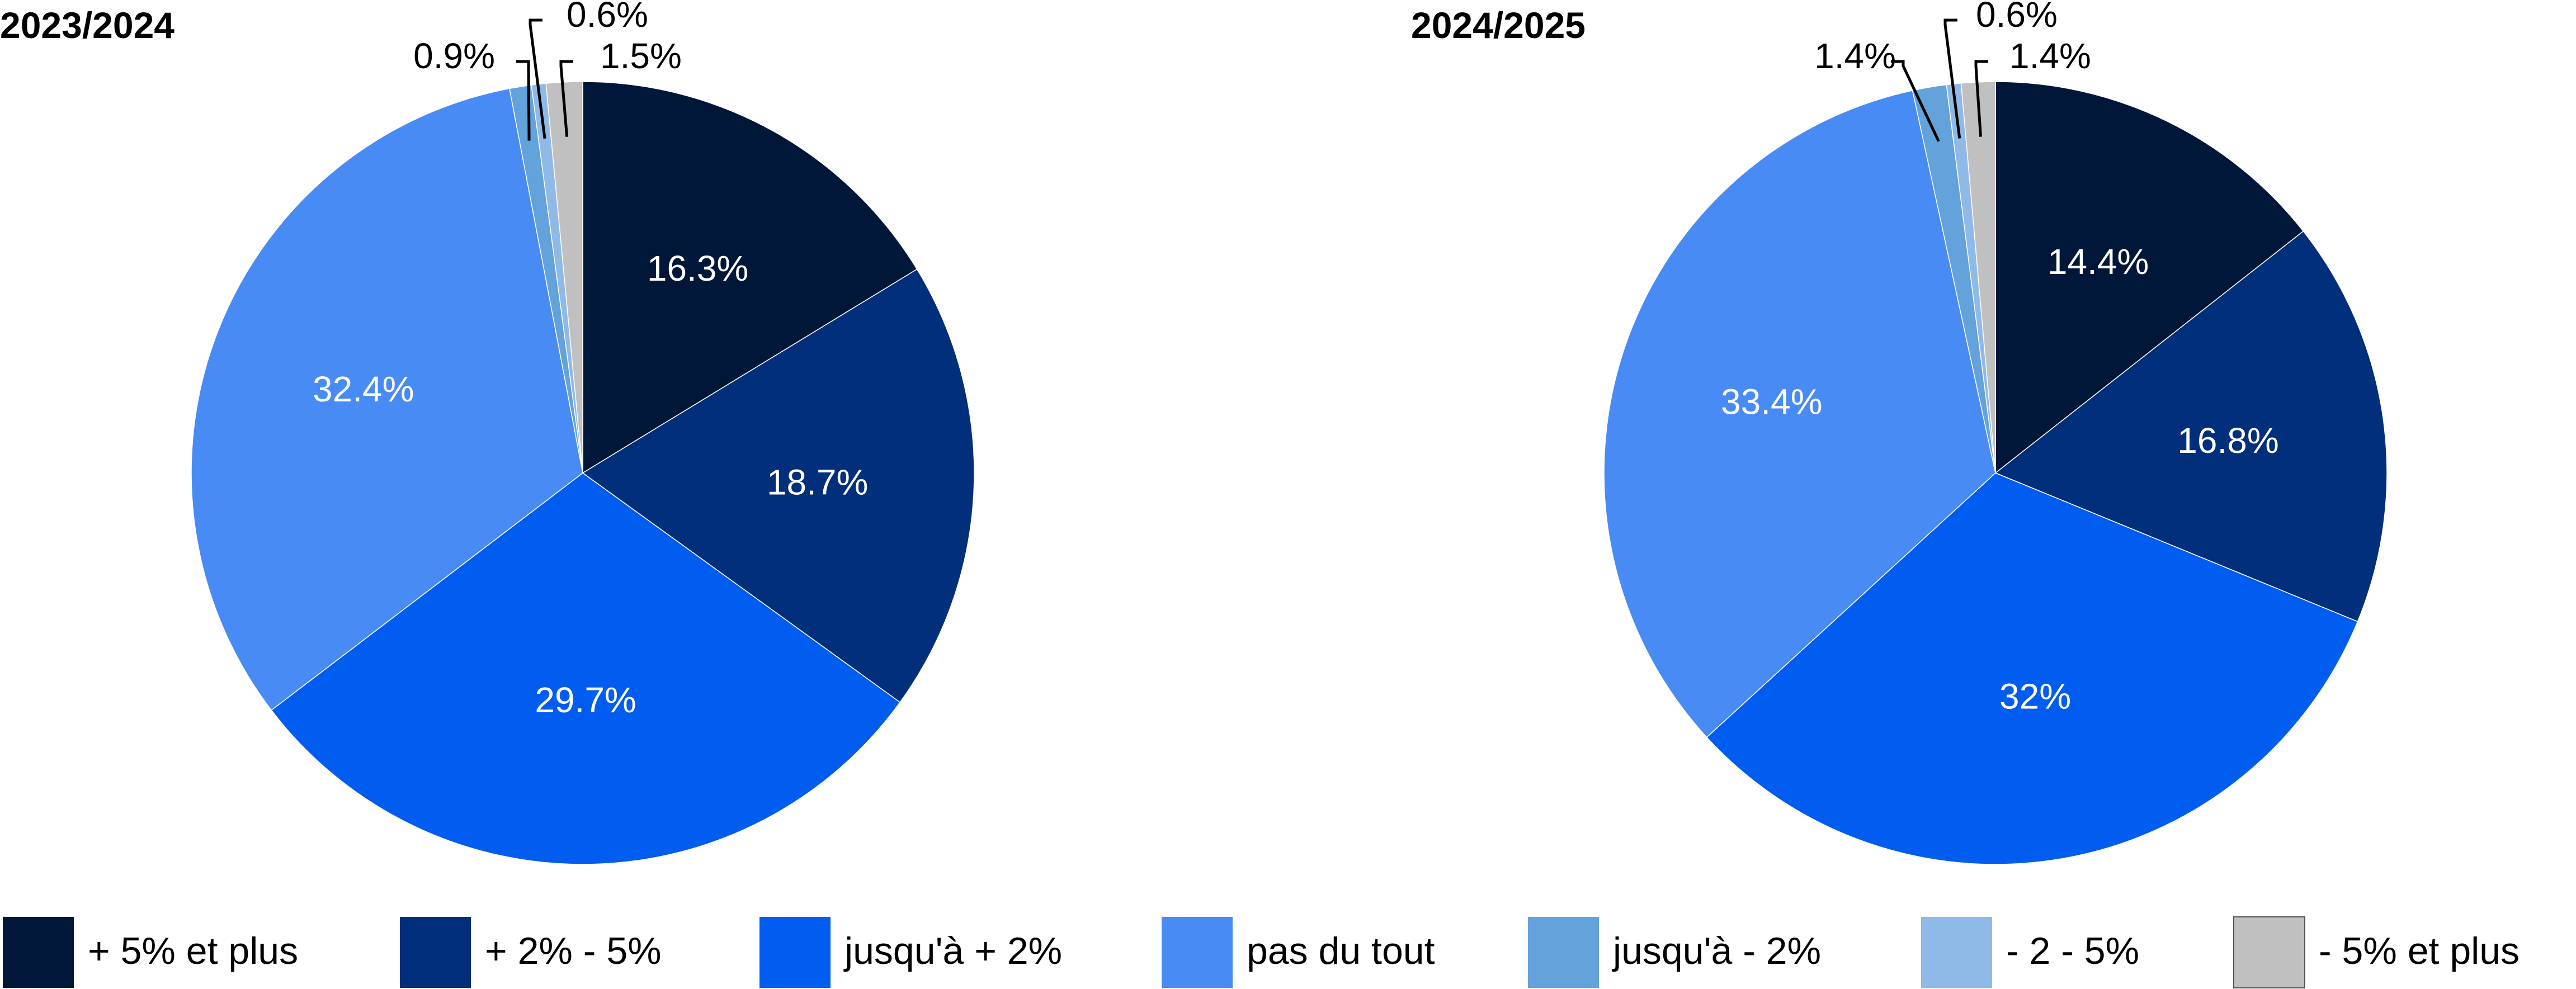 This screenshot has height=989, width=2576. Describe the element at coordinates (817, 482) in the screenshot. I see `slice-data-label: 18.7%` at that location.